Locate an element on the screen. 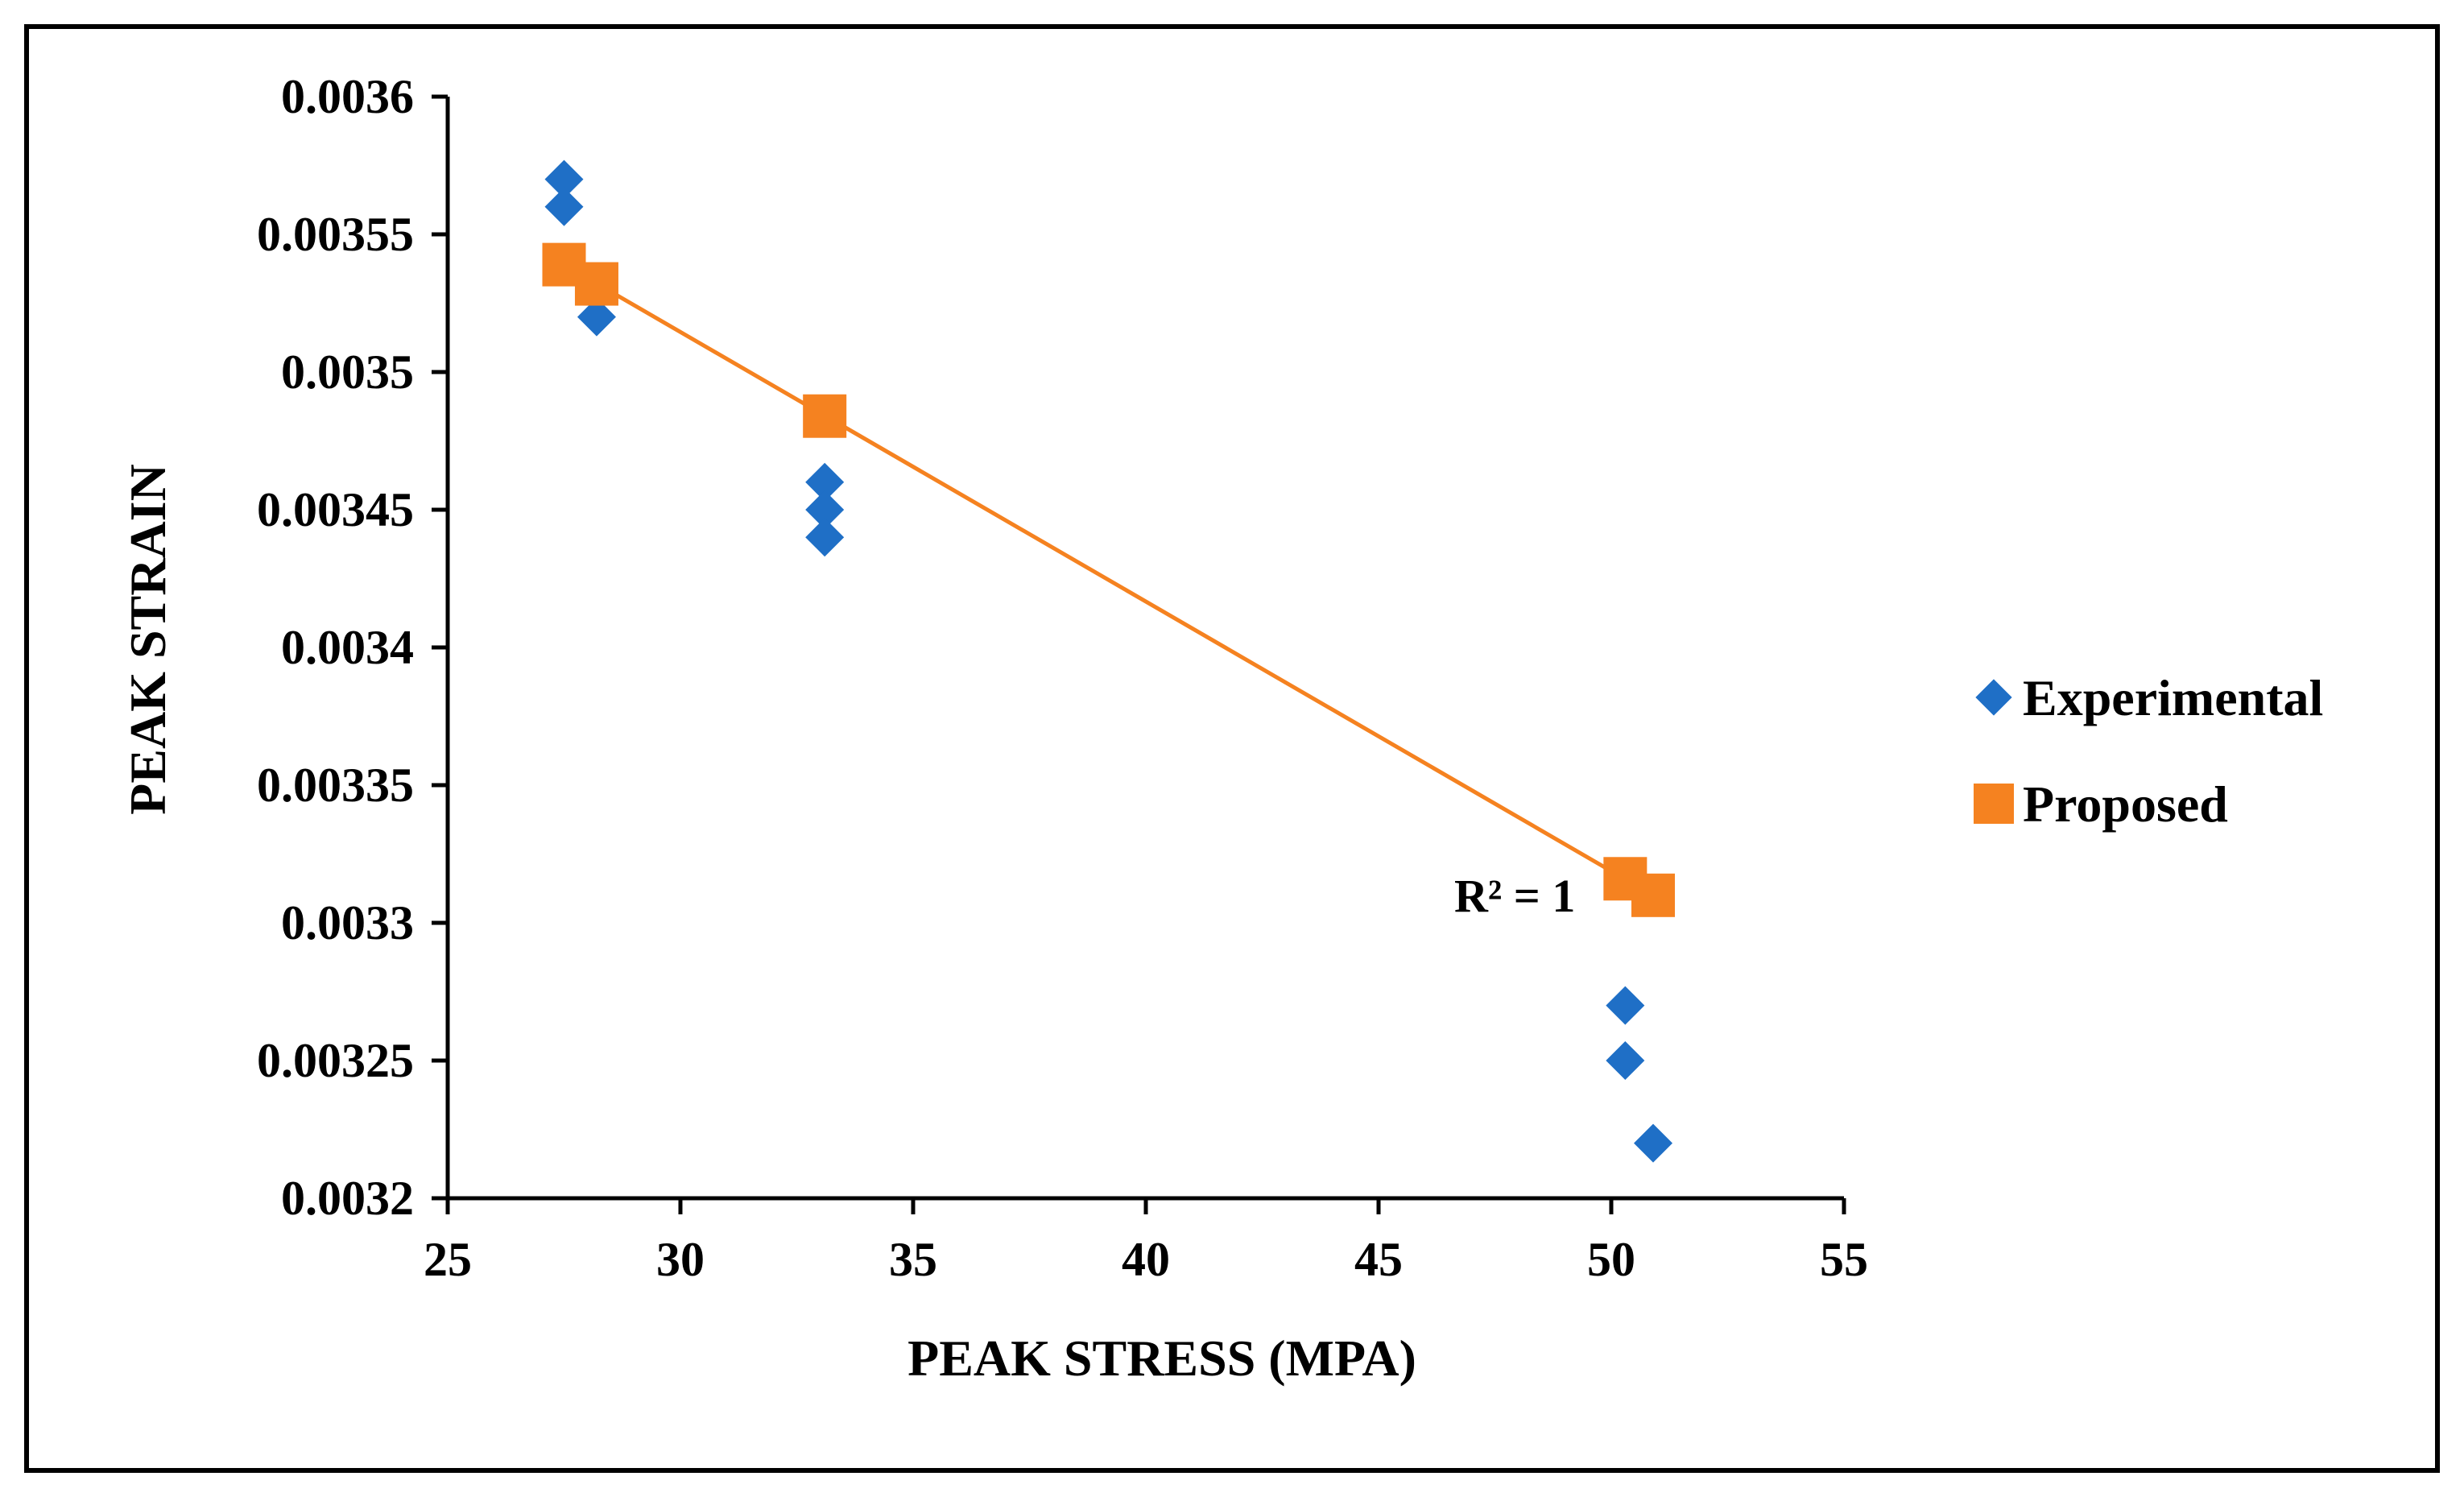  y-tick-label: 0.0032 is located at coordinates (347, 1198).